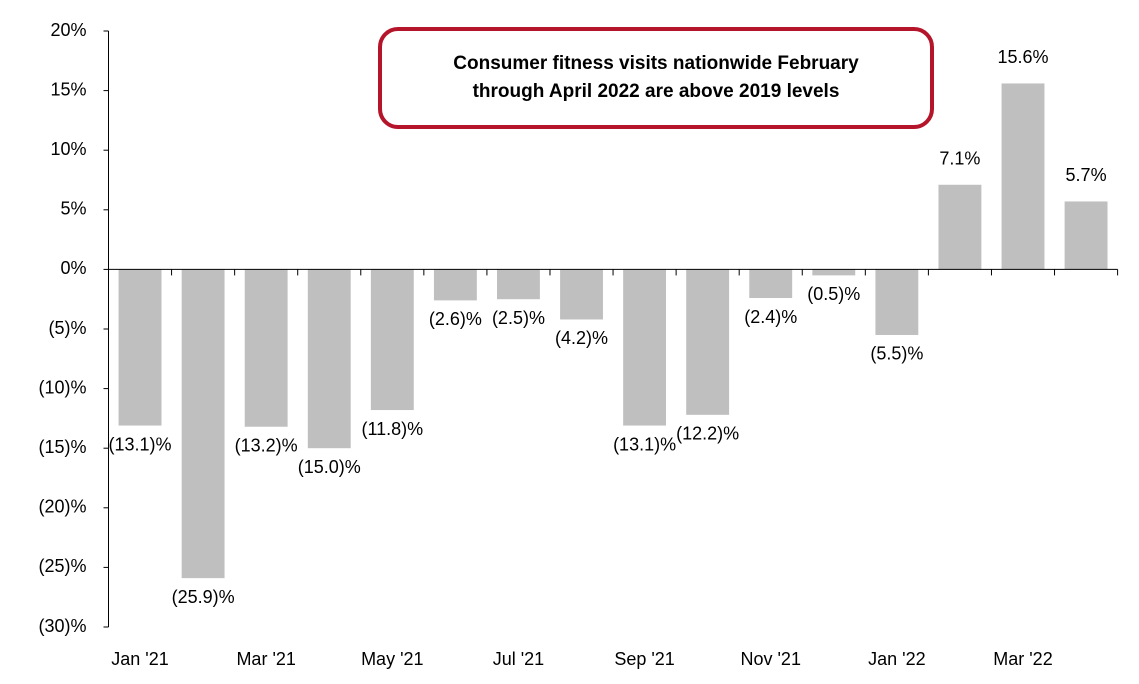 Image resolution: width=1139 pixels, height=684 pixels. I want to click on value-label: (5.5)%, so click(896, 354).